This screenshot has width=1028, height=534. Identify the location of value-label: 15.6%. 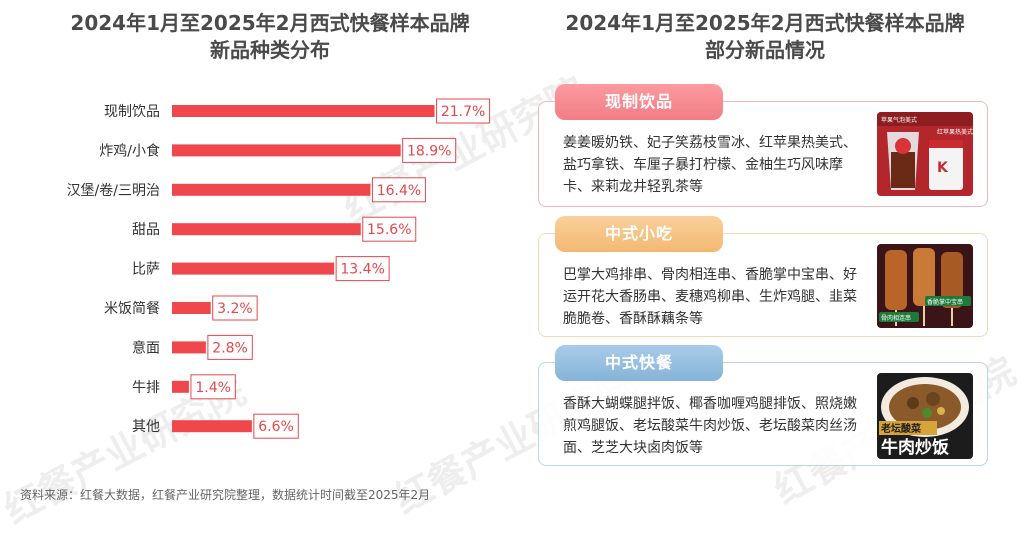
(389, 230).